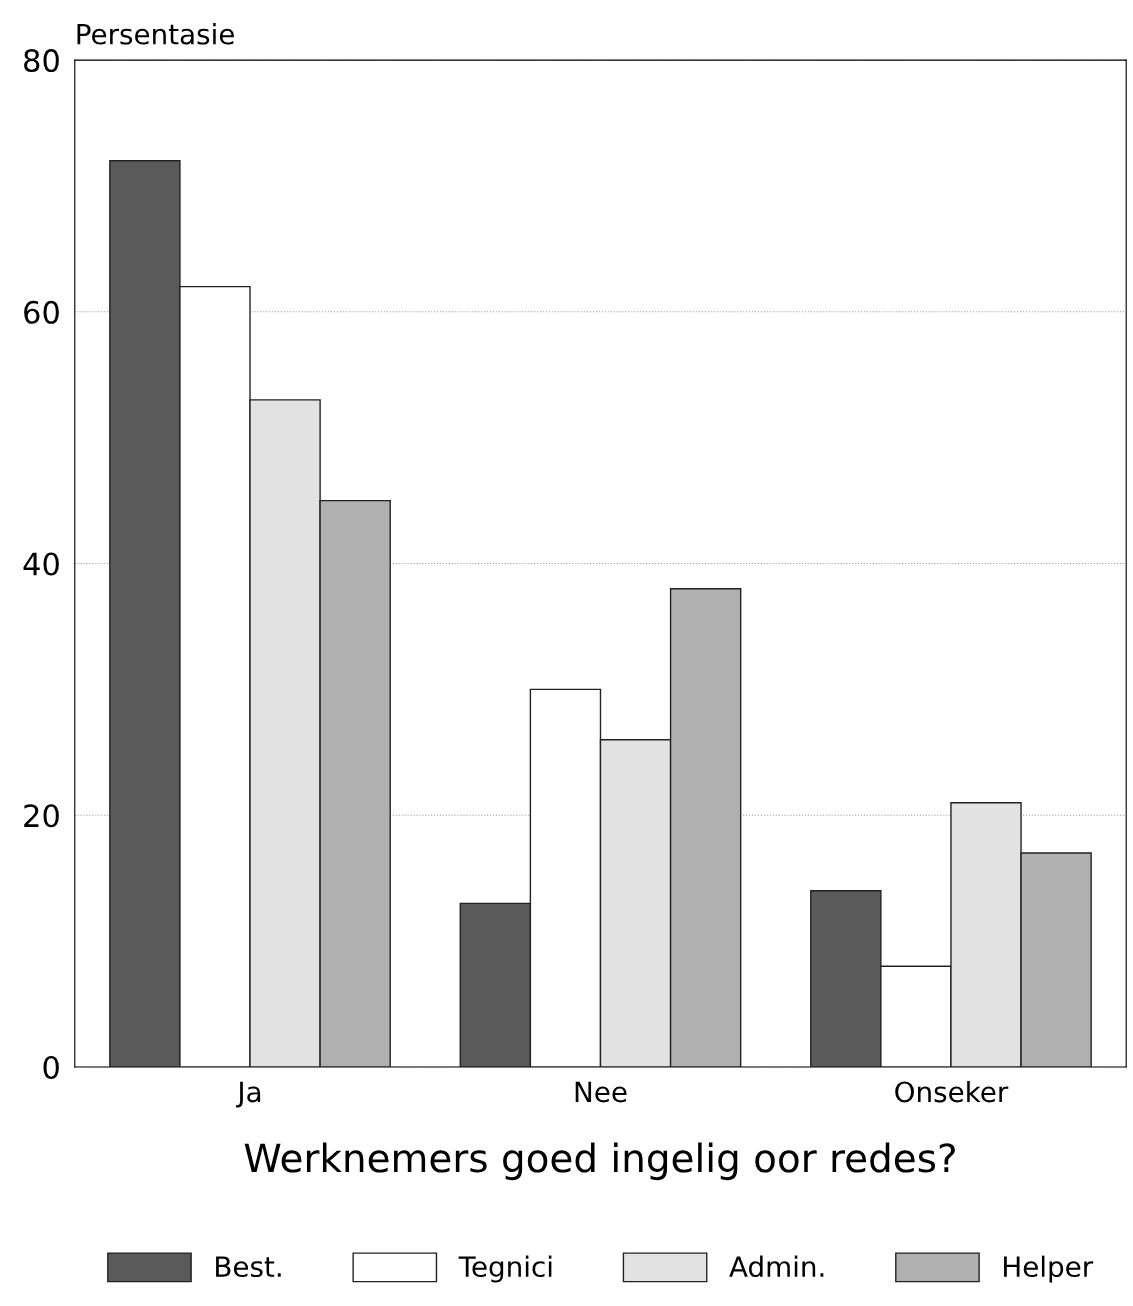  What do you see at coordinates (601, 1092) in the screenshot?
I see `x-tick-label: Nee` at bounding box center [601, 1092].